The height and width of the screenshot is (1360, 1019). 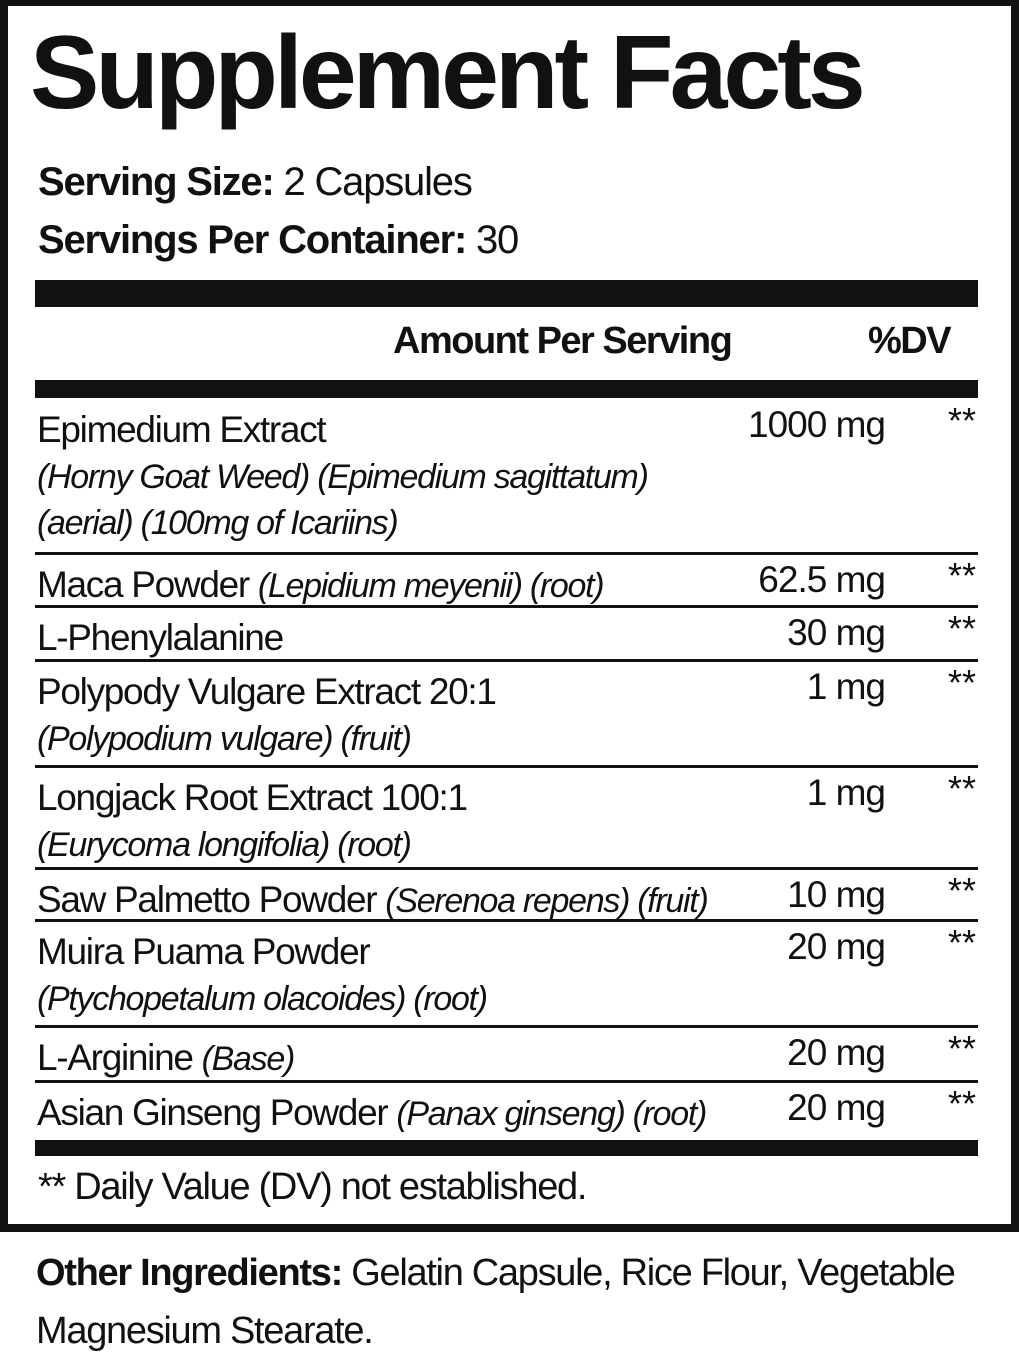 I want to click on amount-header: Amount Per Serving, so click(x=563, y=341).